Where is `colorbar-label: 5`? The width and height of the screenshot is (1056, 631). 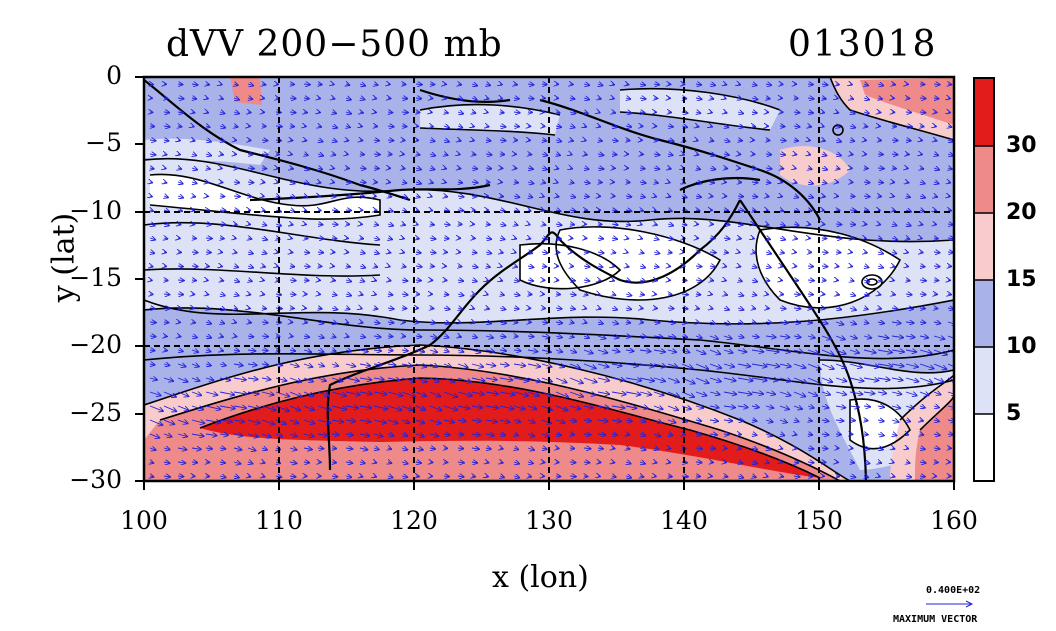 colorbar-label: 5 is located at coordinates (1014, 413).